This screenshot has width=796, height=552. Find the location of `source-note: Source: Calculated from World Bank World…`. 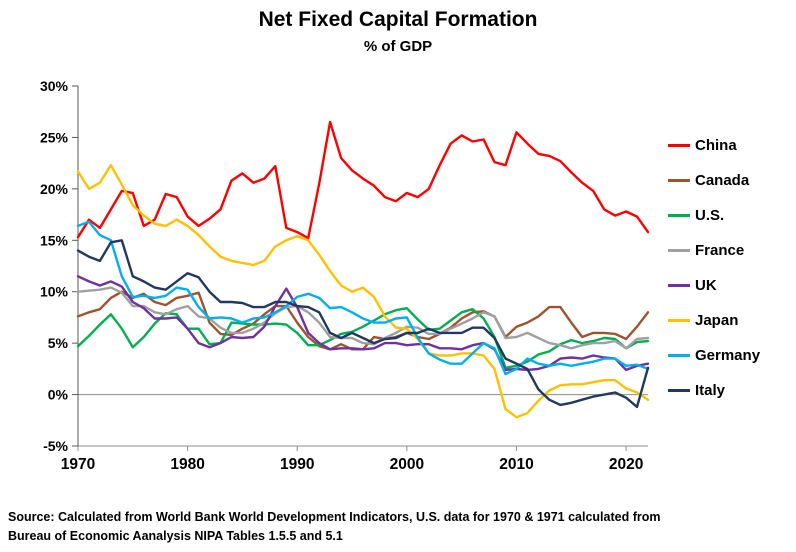

source-note: Source: Calculated from World Bank World… is located at coordinates (334, 527).